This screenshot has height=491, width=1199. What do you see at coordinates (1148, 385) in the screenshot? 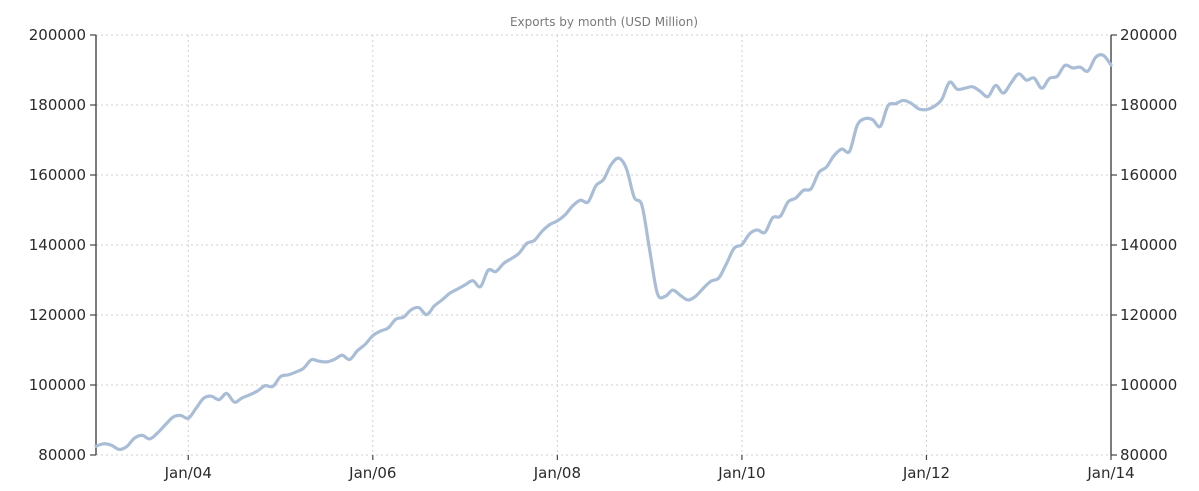
I see `right-y-tick-label-1: 100000` at bounding box center [1148, 385].